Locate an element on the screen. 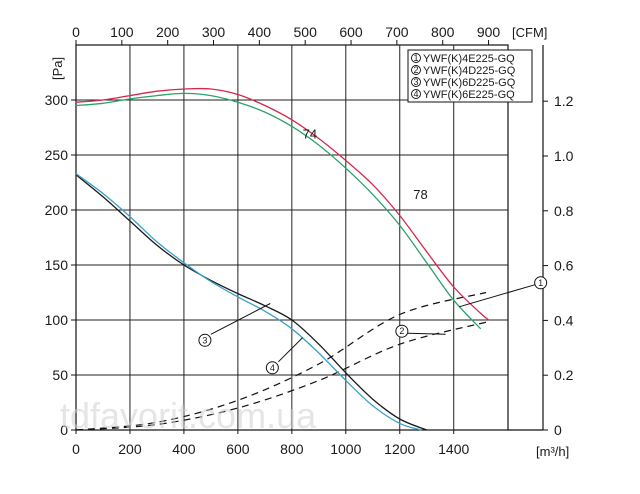 The height and width of the screenshot is (494, 640). legend-marker-number: 4 is located at coordinates (415, 94).